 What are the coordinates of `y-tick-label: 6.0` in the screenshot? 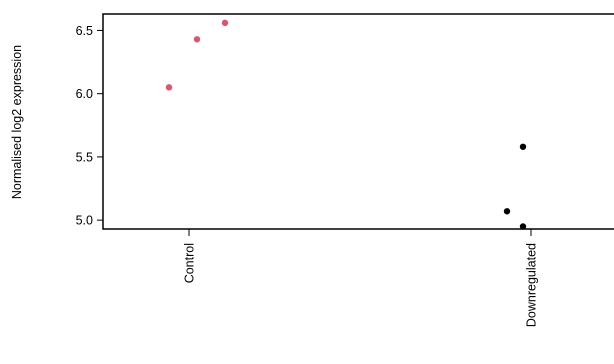 It's located at (84, 94).